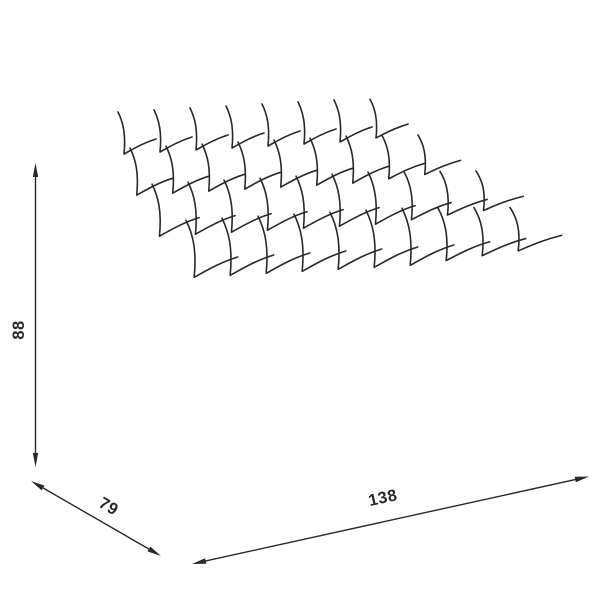  What do you see at coordinates (38, 486) in the screenshot?
I see `arrow-up-left-icon` at bounding box center [38, 486].